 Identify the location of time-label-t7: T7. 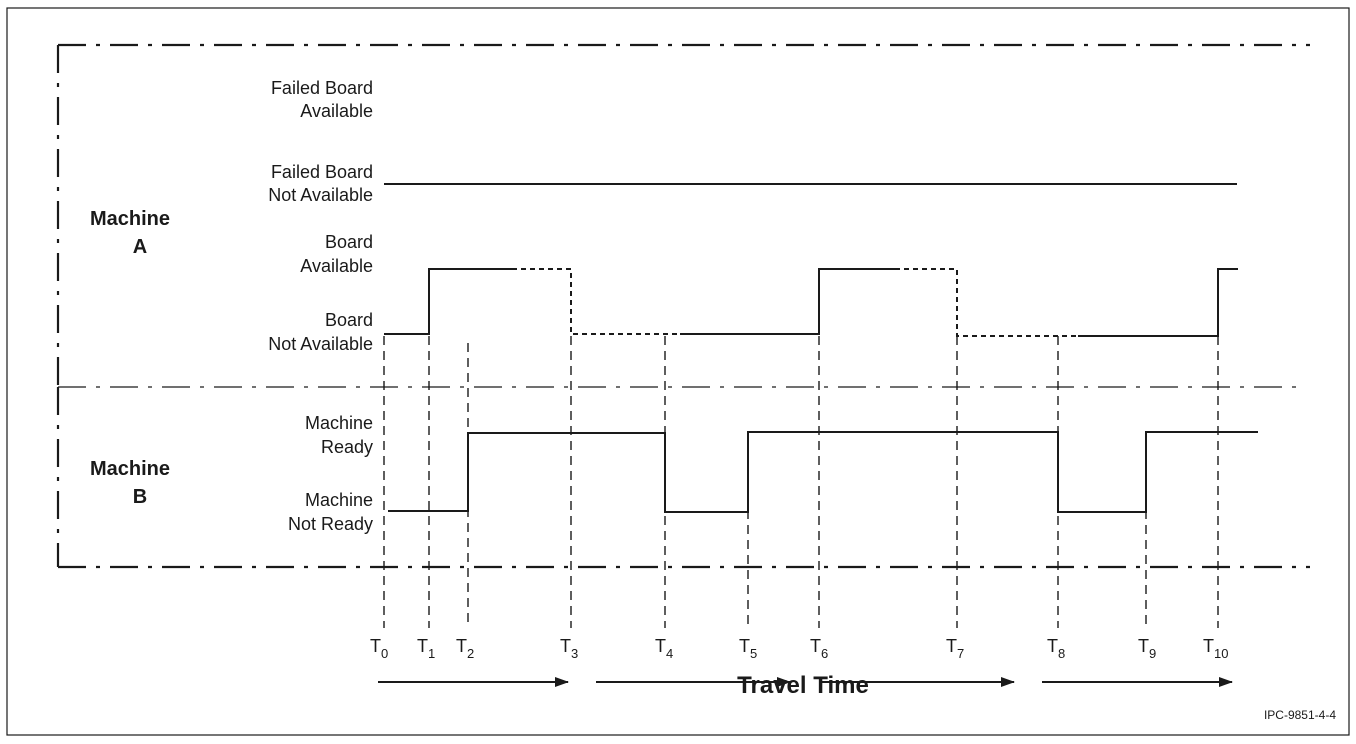
(955, 648).